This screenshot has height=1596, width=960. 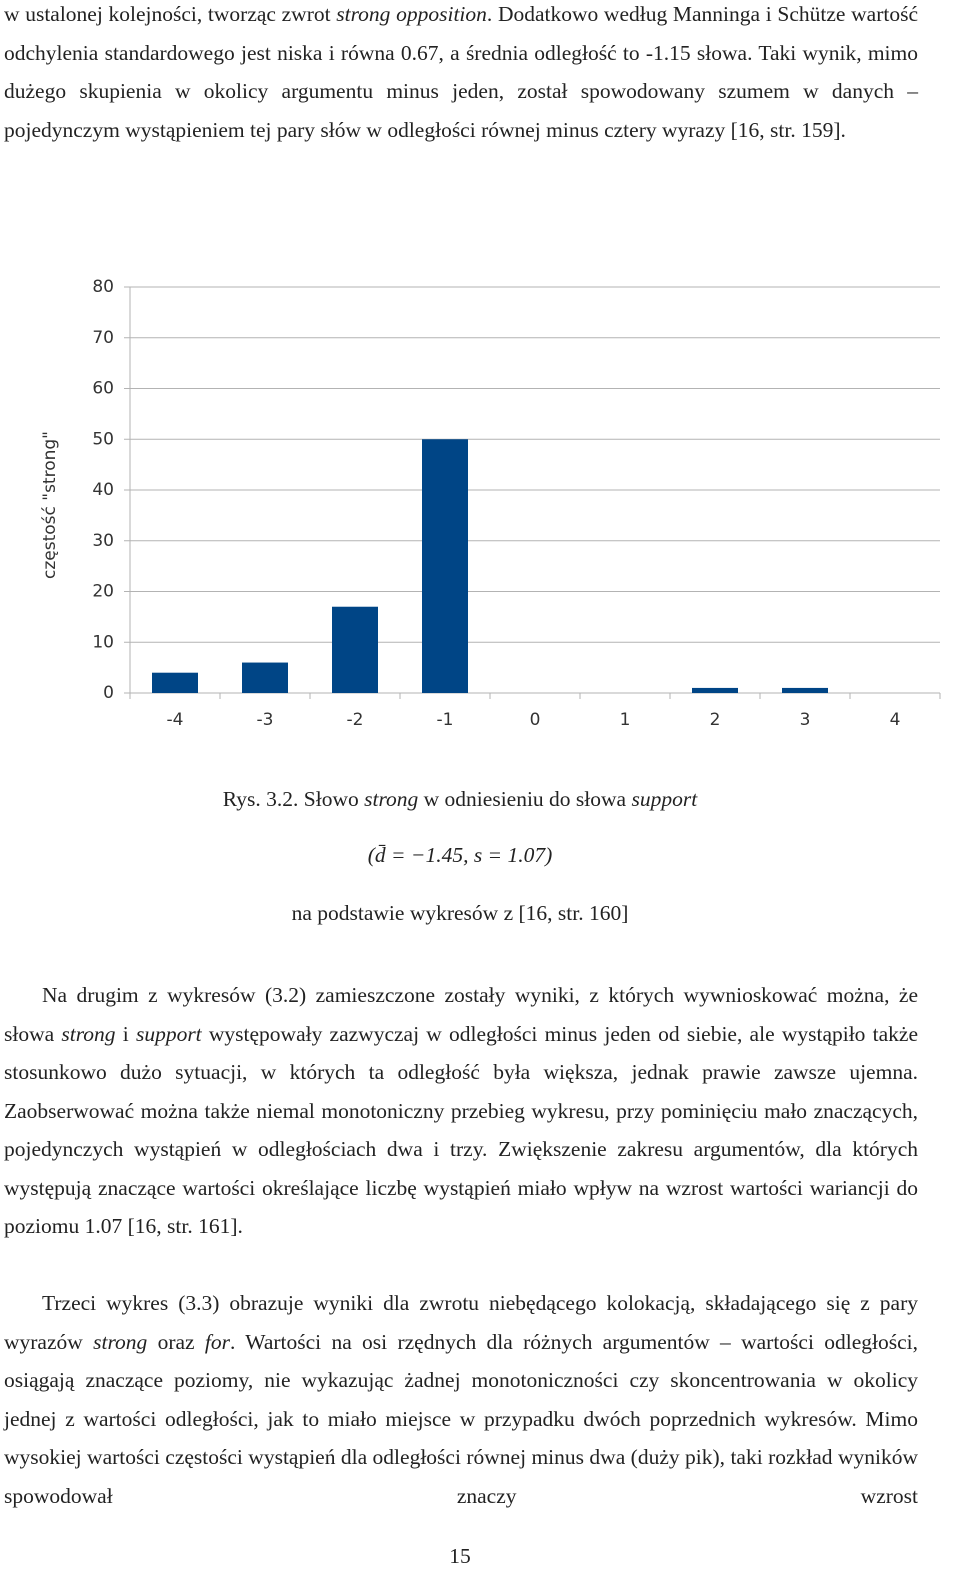 What do you see at coordinates (805, 720) in the screenshot?
I see `x-tick-label: 3` at bounding box center [805, 720].